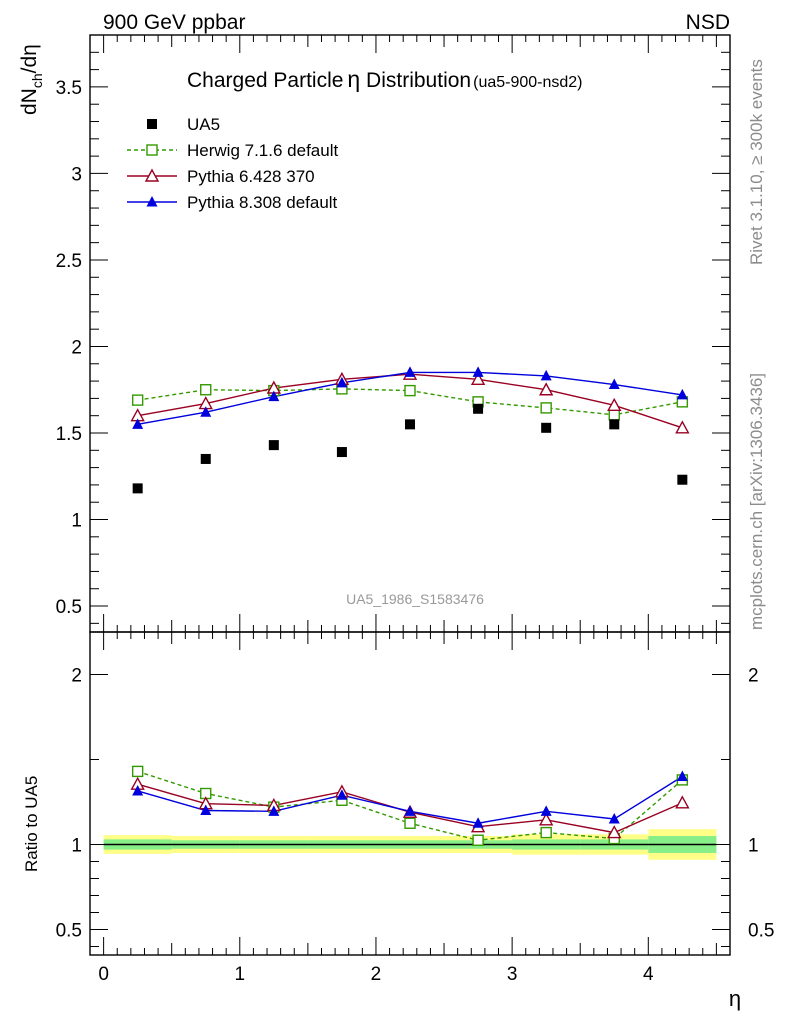 Image resolution: width=786 pixels, height=1024 pixels. I want to click on rivet-label: Rivet 3.1.10, ≥ 300k events, so click(756, 162).